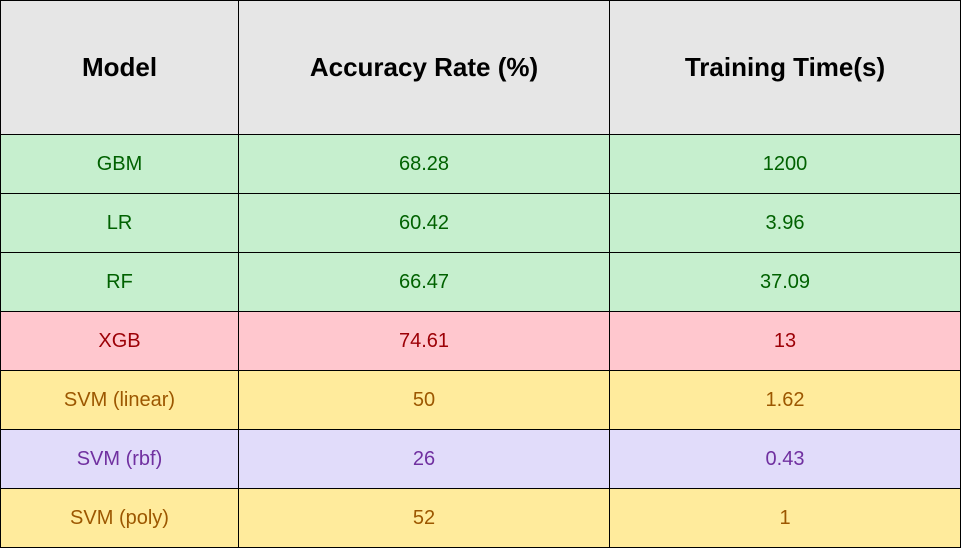 Image resolution: width=961 pixels, height=553 pixels. I want to click on accuracy-cell: 74.61, so click(424, 341).